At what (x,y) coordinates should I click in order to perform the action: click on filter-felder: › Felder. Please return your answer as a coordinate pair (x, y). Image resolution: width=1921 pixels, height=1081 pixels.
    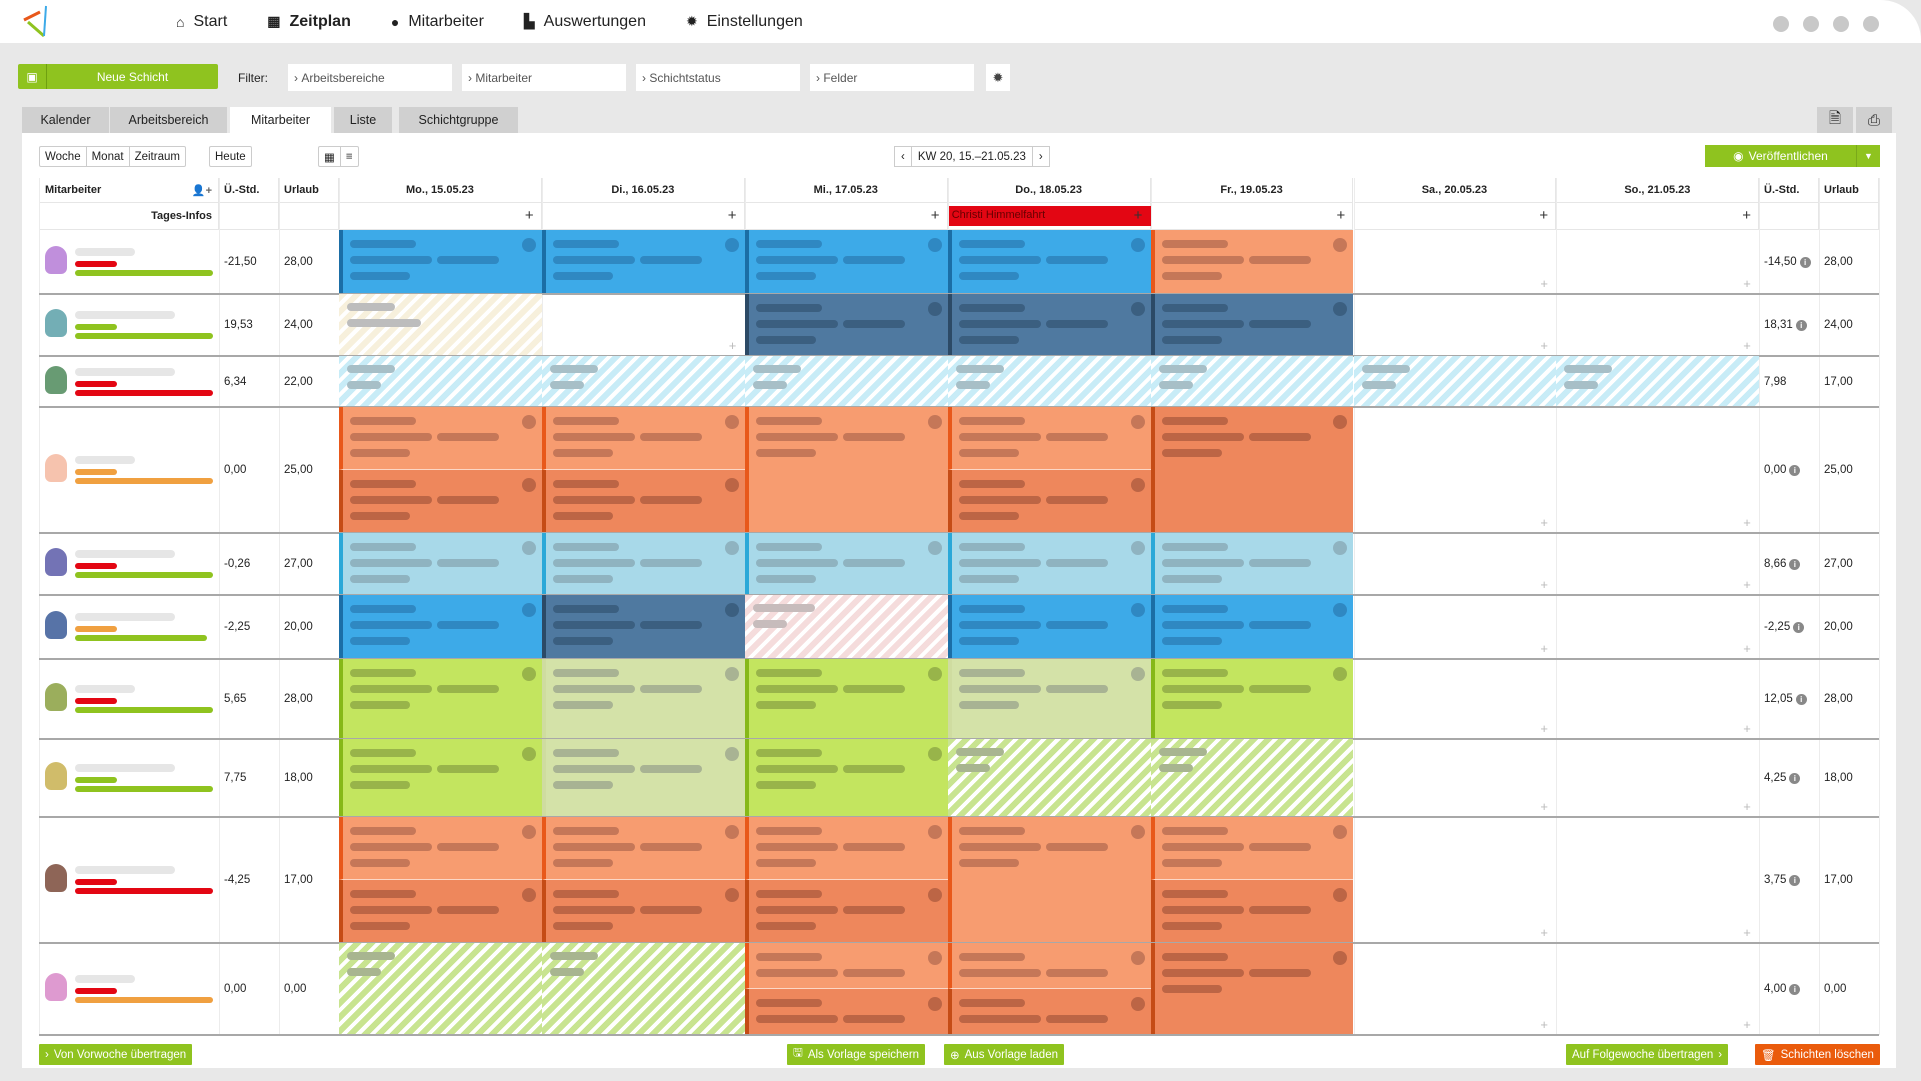
    Looking at the image, I should click on (892, 77).